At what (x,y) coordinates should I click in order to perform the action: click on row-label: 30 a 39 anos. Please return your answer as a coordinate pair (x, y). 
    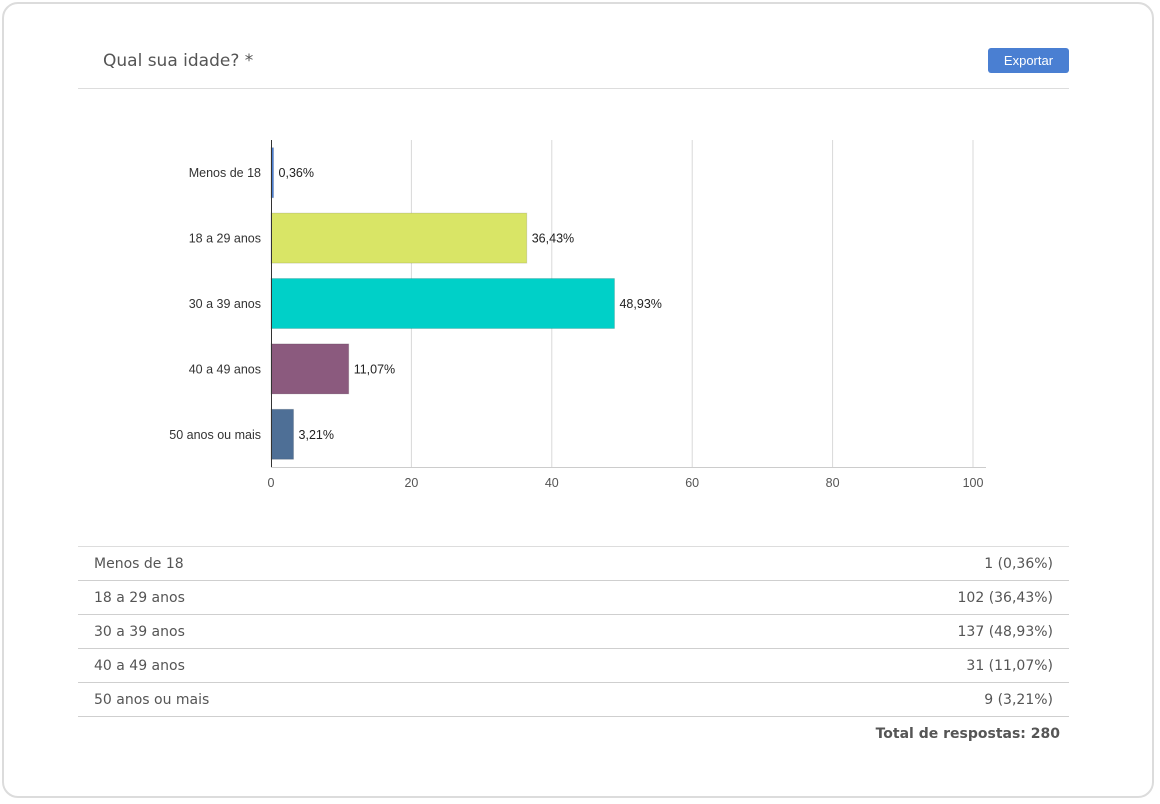
    Looking at the image, I should click on (139, 632).